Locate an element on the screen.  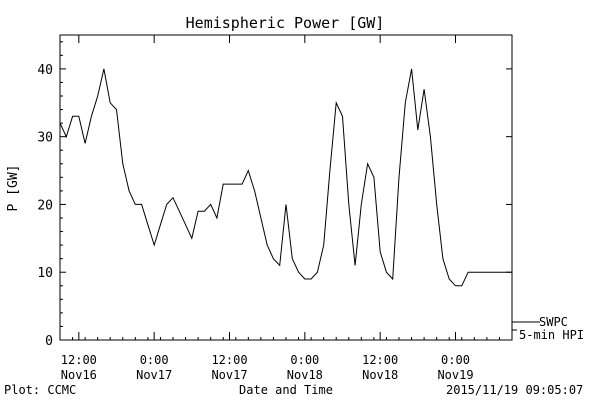
x-tick-date-label: Nov19 is located at coordinates (455, 375).